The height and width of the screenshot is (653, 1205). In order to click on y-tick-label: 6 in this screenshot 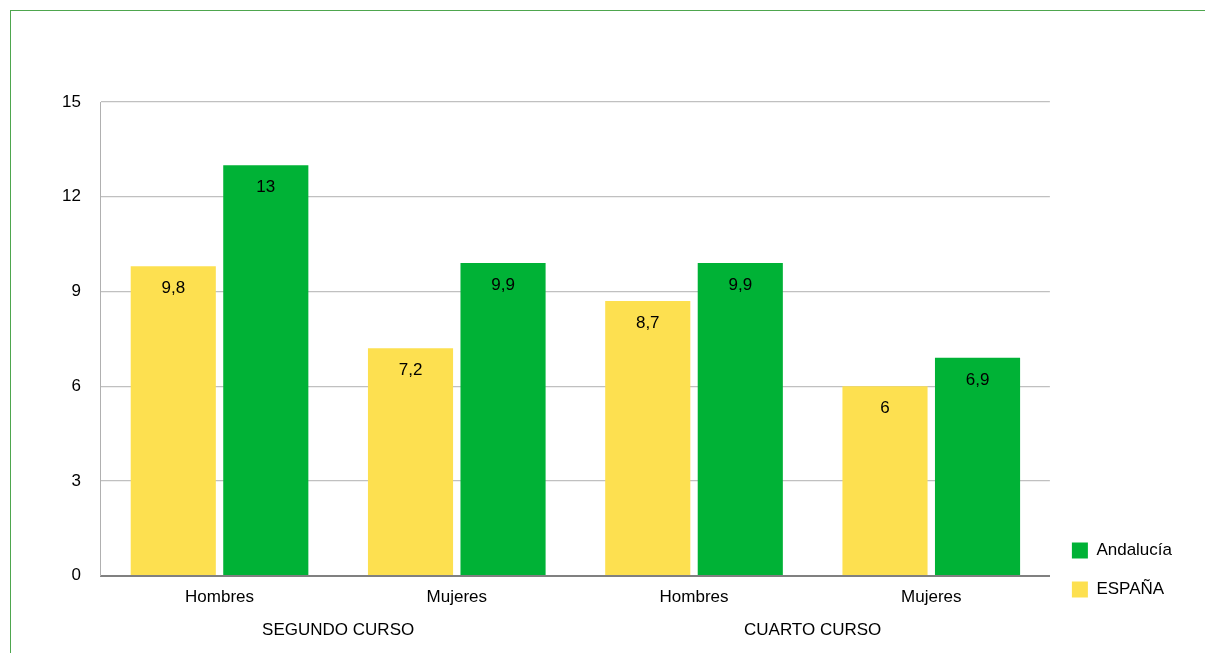, I will do `click(76, 385)`.